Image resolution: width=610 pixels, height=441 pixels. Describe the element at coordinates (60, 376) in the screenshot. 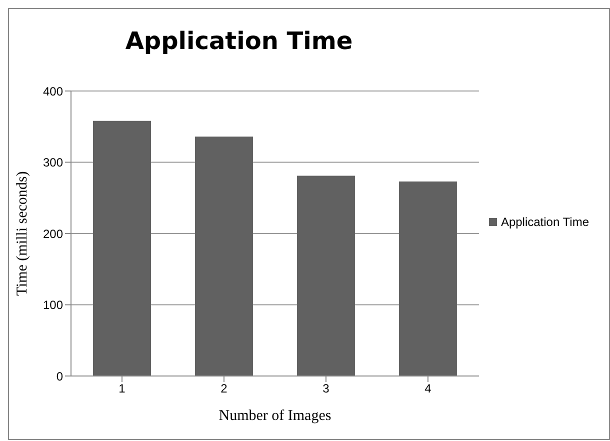

I see `y-tick-label: 0` at that location.